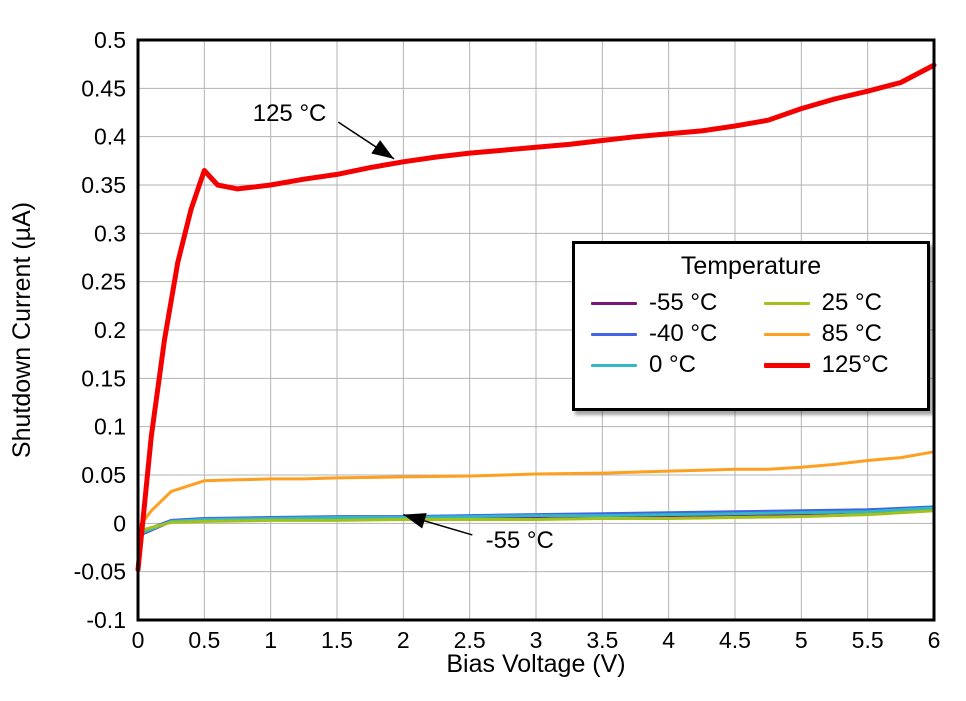 The height and width of the screenshot is (701, 966). Describe the element at coordinates (751, 266) in the screenshot. I see `legend-title: Temperature` at that location.